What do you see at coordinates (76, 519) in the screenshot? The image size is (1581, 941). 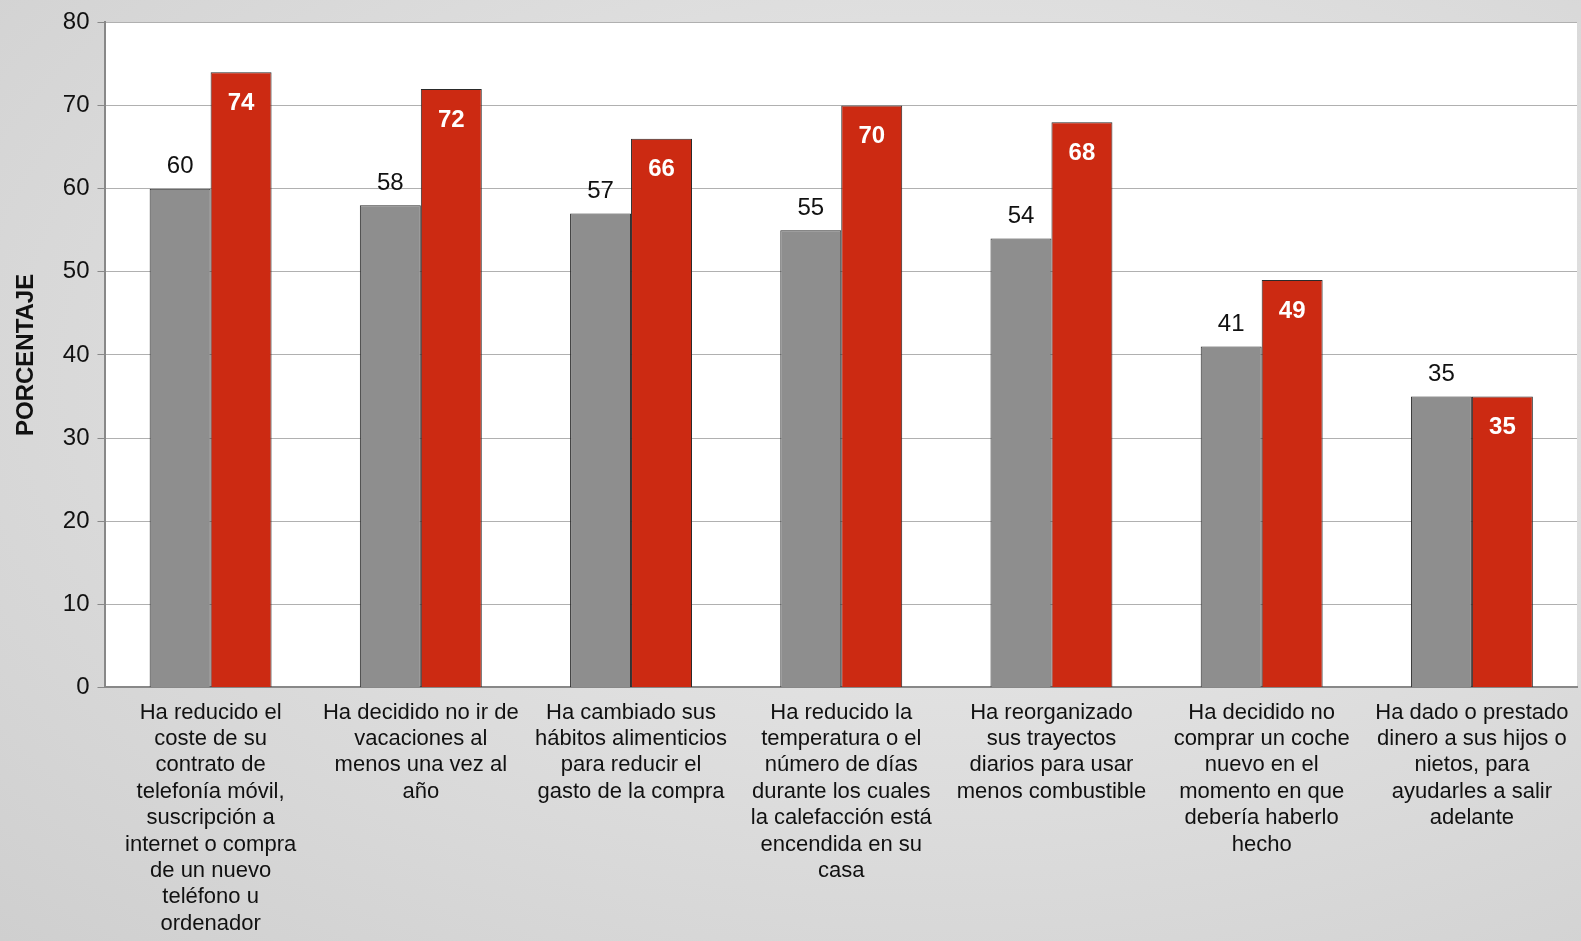 I see `y-tick-label: 20` at bounding box center [76, 519].